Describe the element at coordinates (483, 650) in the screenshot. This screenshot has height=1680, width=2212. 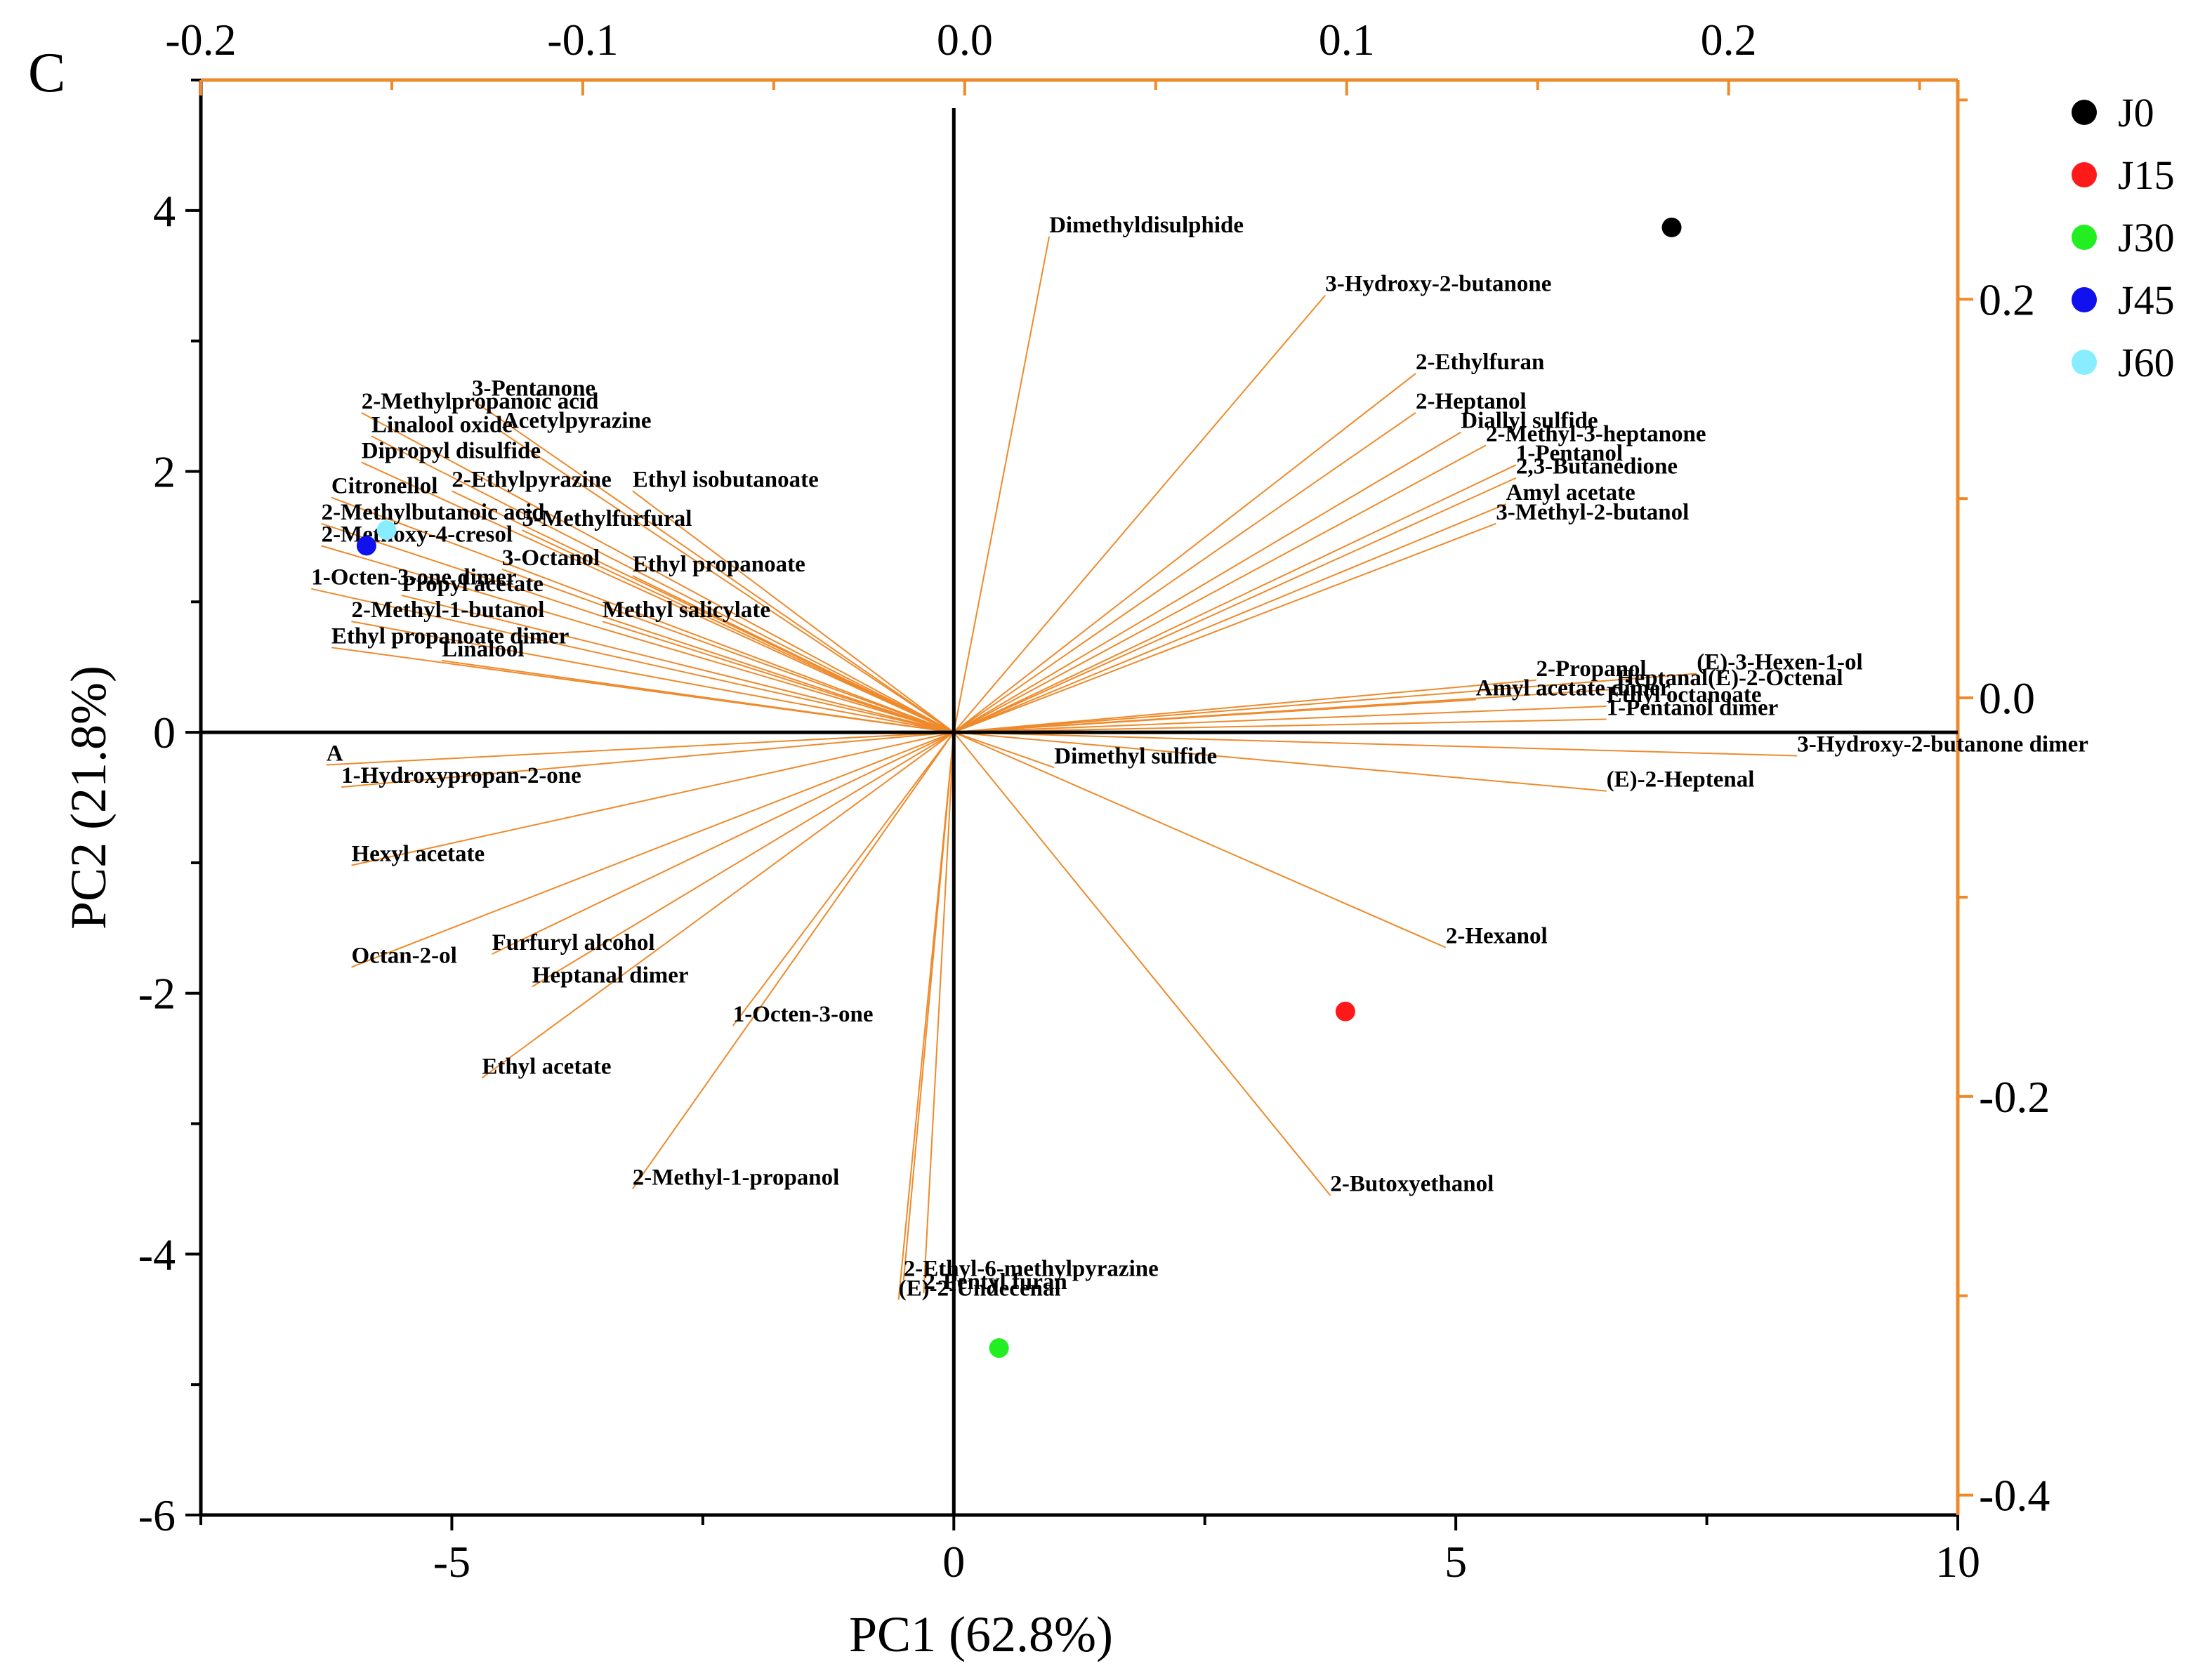
I see `loading-label: Linalool` at that location.